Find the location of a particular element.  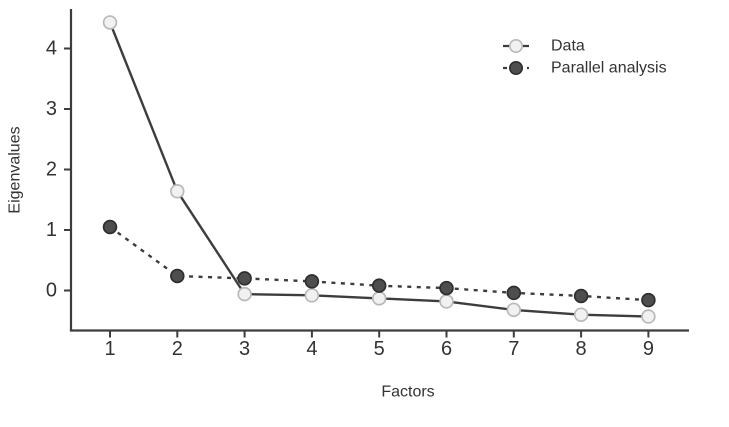

x-tick-label: 1 is located at coordinates (109, 349).